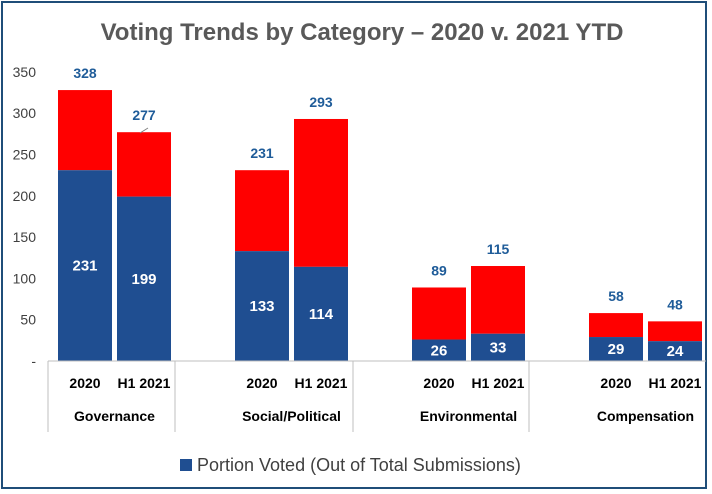 The width and height of the screenshot is (712, 494). I want to click on category-tick-label: Environmental, so click(468, 416).